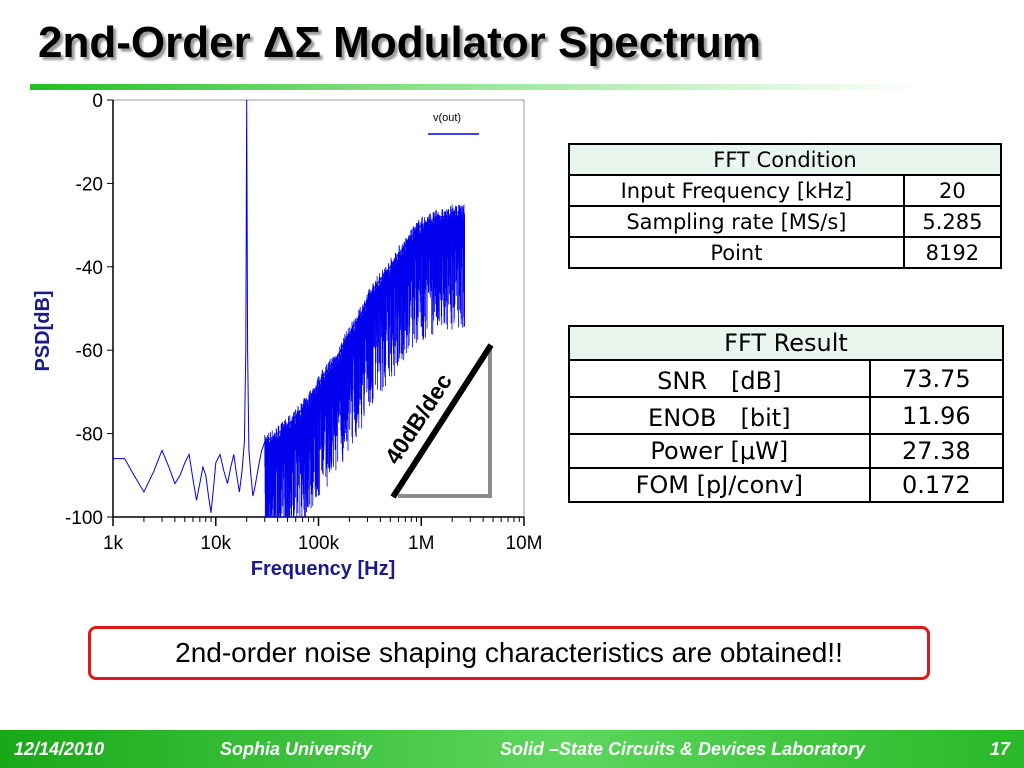 Image resolution: width=1024 pixels, height=768 pixels. What do you see at coordinates (89, 184) in the screenshot?
I see `y-tick-label: -20` at bounding box center [89, 184].